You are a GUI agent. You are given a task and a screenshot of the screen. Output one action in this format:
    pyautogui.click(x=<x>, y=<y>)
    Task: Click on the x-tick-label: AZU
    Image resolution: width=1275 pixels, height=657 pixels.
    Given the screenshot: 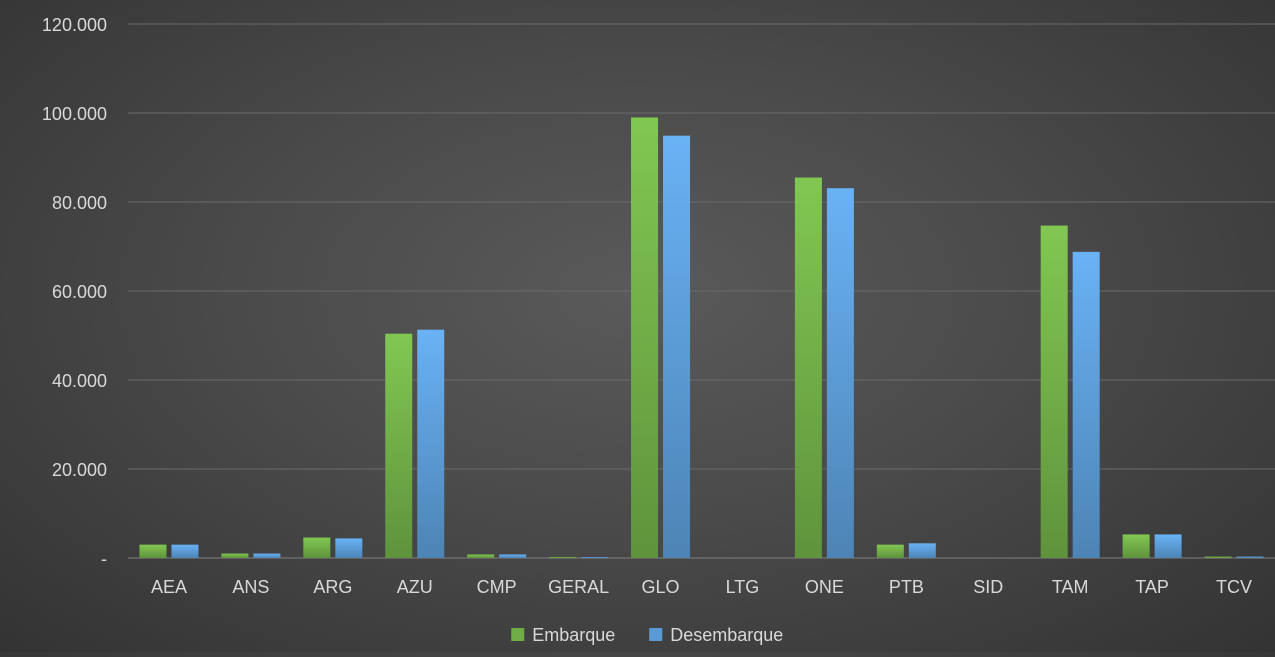 What is the action you would take?
    pyautogui.click(x=415, y=587)
    